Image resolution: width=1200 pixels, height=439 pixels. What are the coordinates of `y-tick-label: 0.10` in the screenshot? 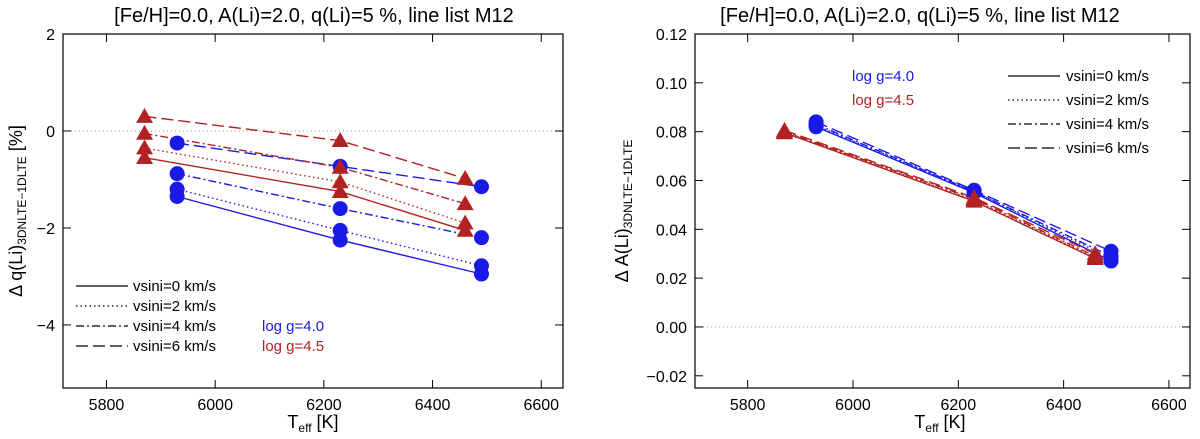 It's located at (671, 84).